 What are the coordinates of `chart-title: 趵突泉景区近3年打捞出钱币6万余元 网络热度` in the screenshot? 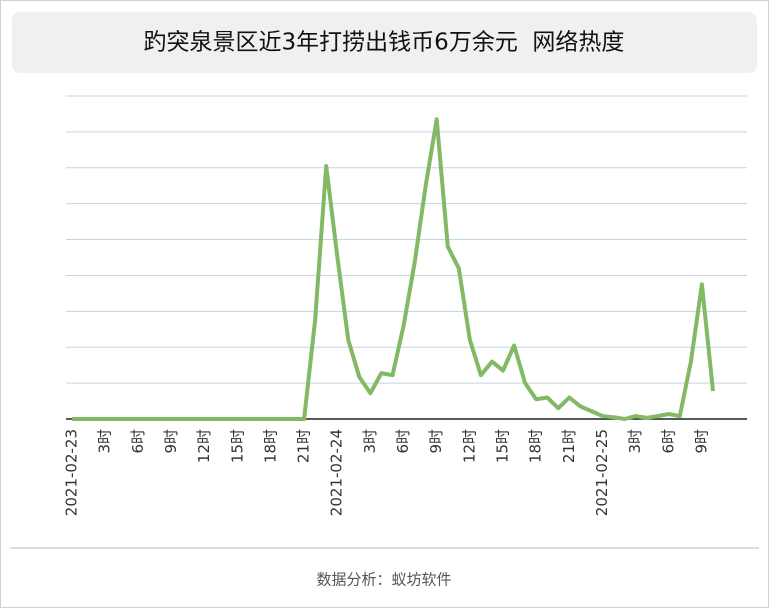 It's located at (384, 43).